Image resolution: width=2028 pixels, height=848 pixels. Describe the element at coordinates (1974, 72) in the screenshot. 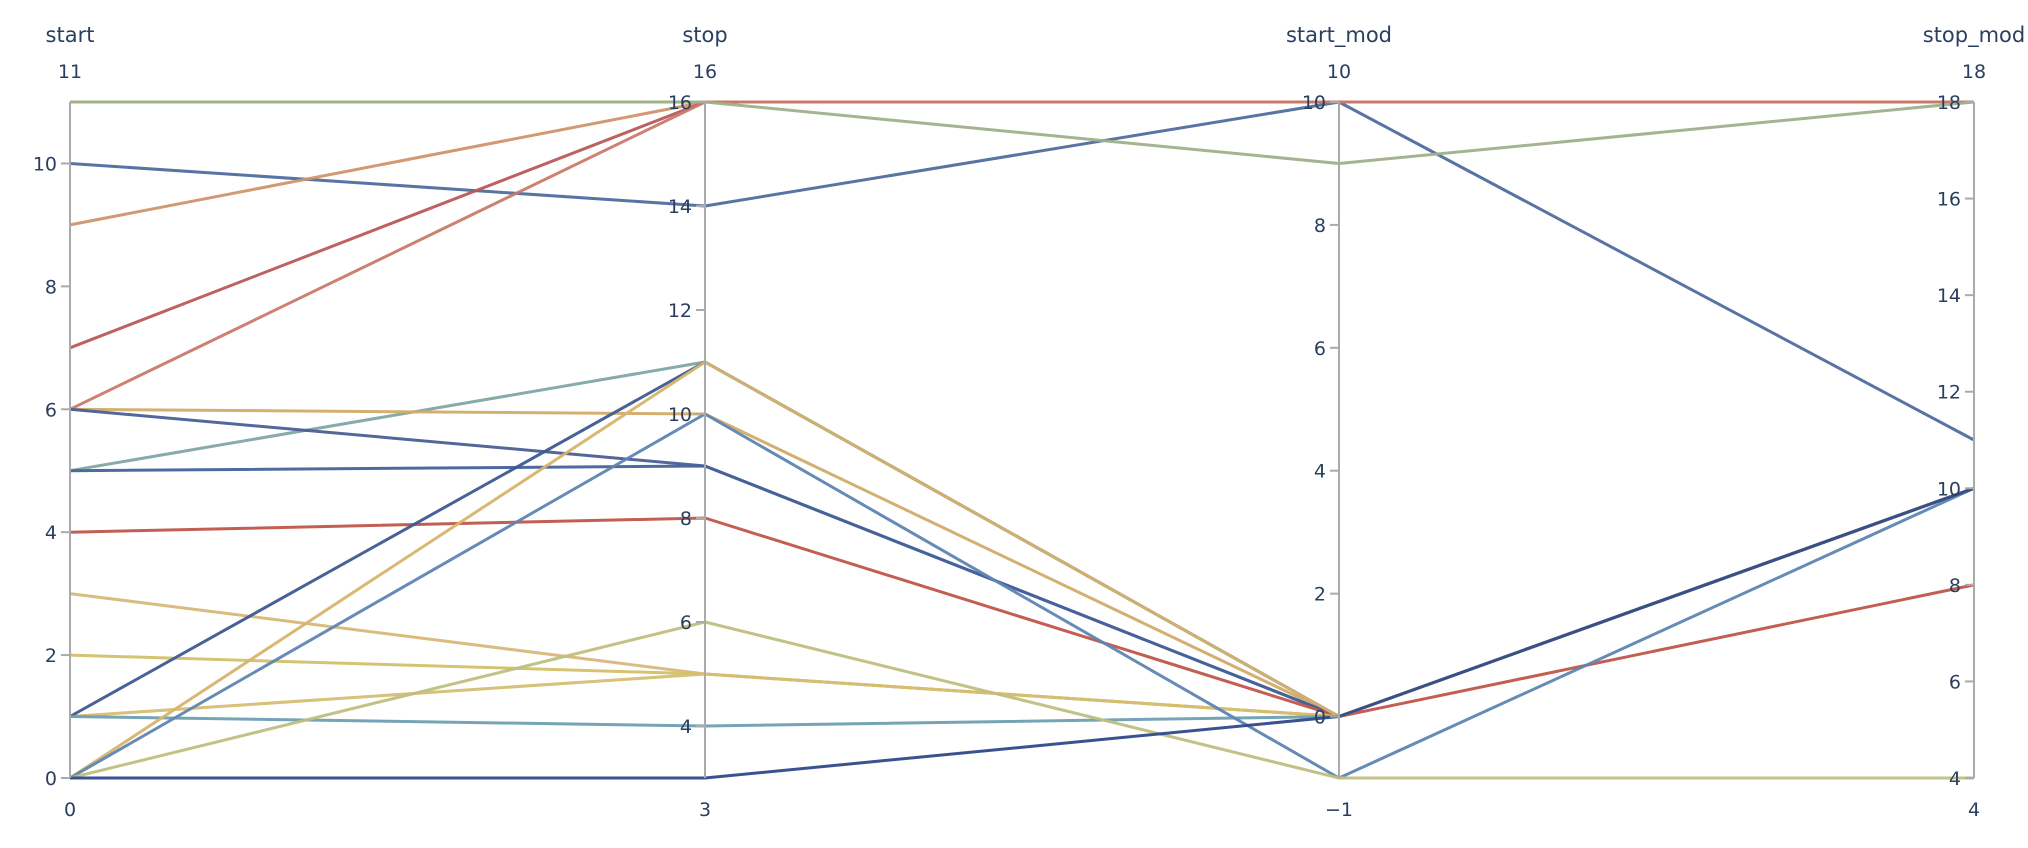

I see `axis-max-label: 18` at that location.